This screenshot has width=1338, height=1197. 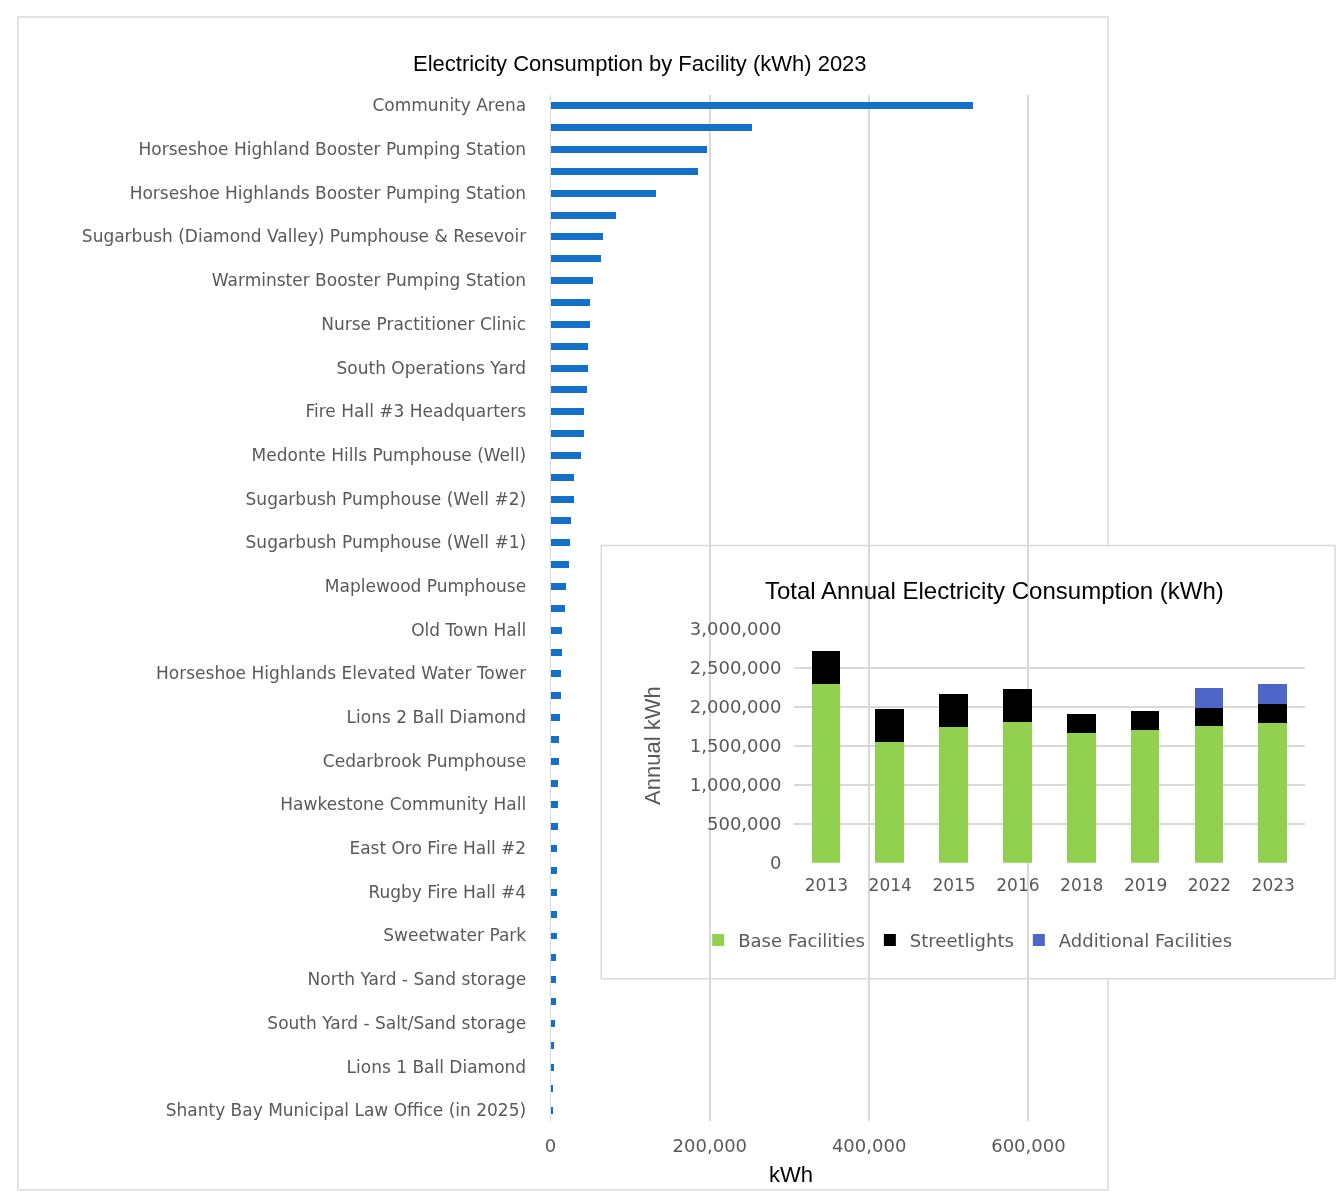 What do you see at coordinates (449, 105) in the screenshot?
I see `y-tick-label: Community Arena` at bounding box center [449, 105].